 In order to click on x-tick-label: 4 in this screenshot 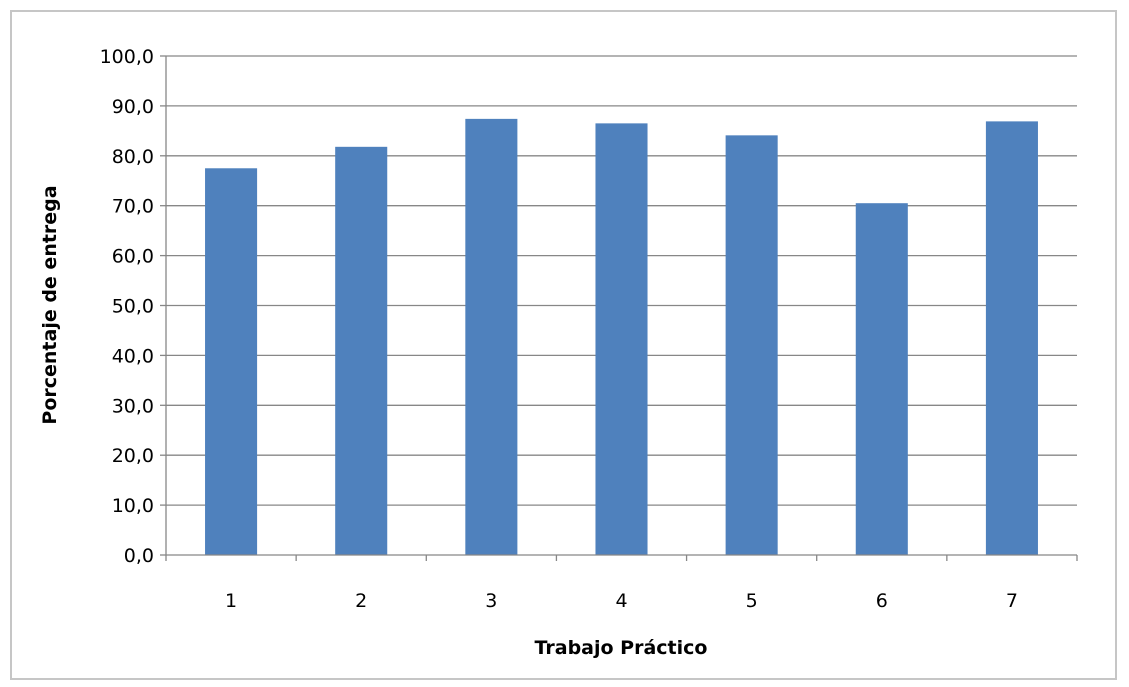, I will do `click(621, 601)`.